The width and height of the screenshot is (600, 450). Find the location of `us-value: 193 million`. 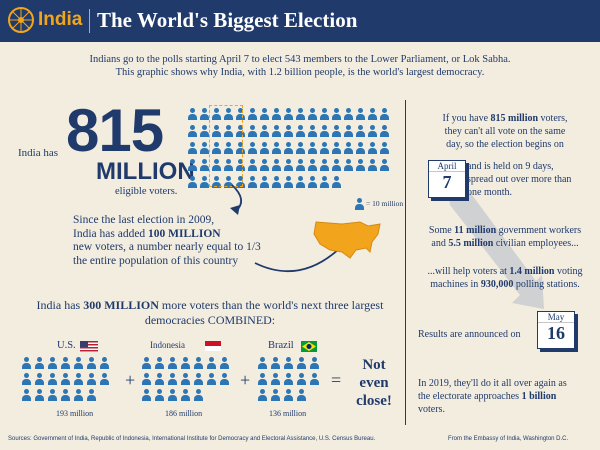

us-value: 193 million is located at coordinates (75, 413).